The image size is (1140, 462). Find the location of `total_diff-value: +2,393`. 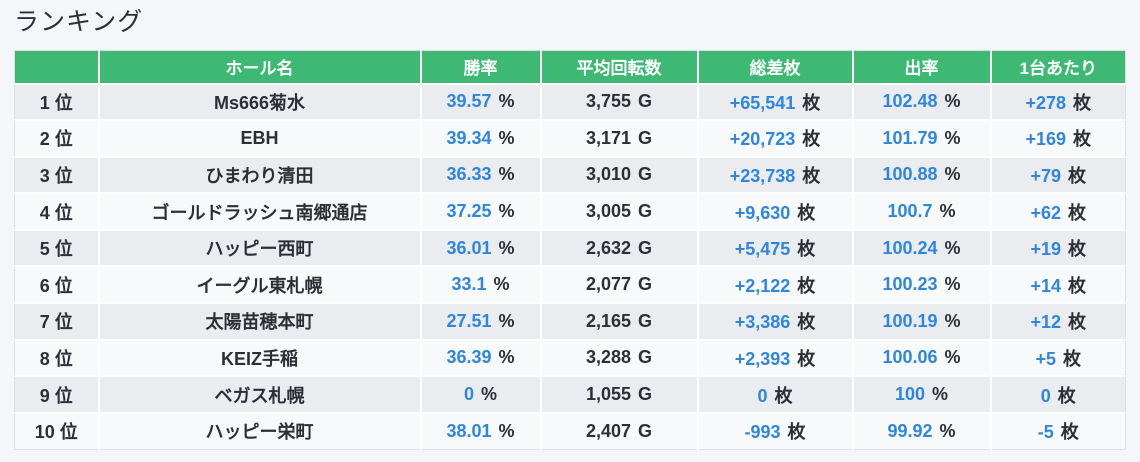

total_diff-value: +2,393 is located at coordinates (762, 358).